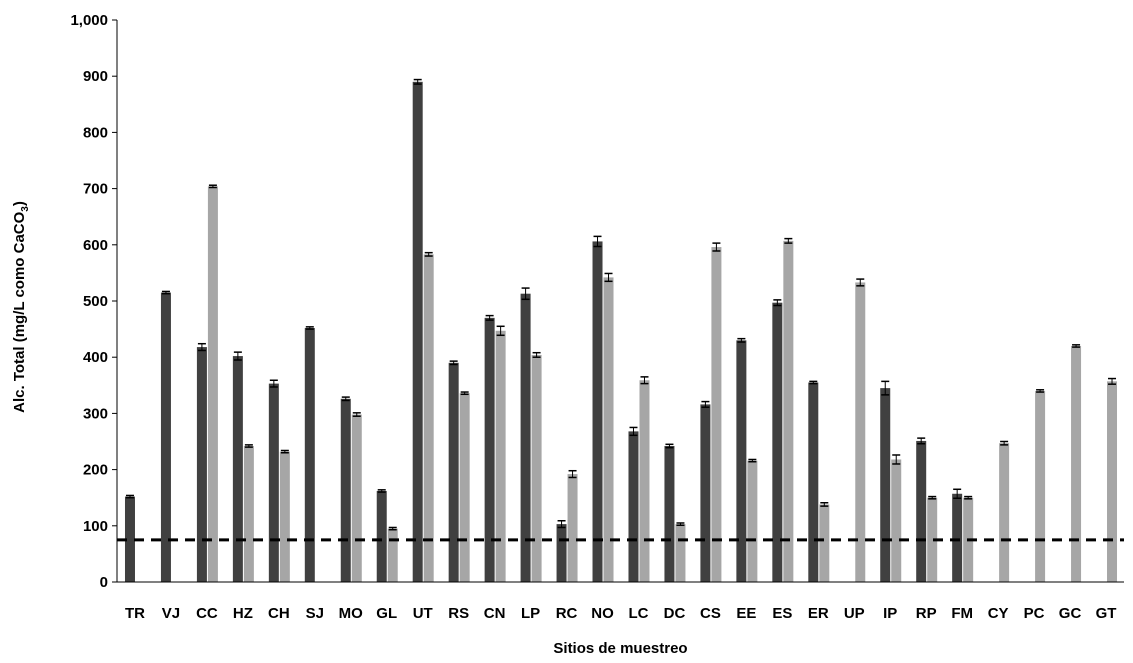  Describe the element at coordinates (19, 311) in the screenshot. I see `y-axis-title-main: Alc. Total (mg/L como CaCO` at that location.